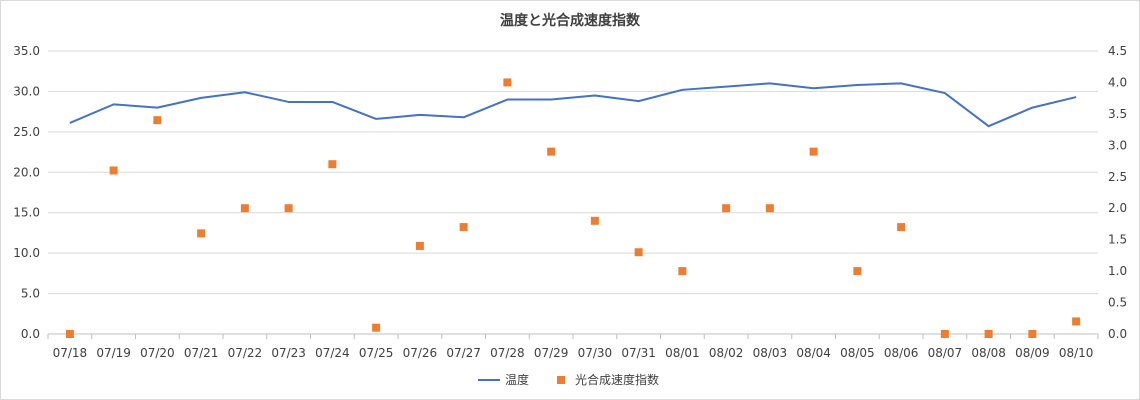  I want to click on y-left-tick-label: 0.0, so click(30, 334).